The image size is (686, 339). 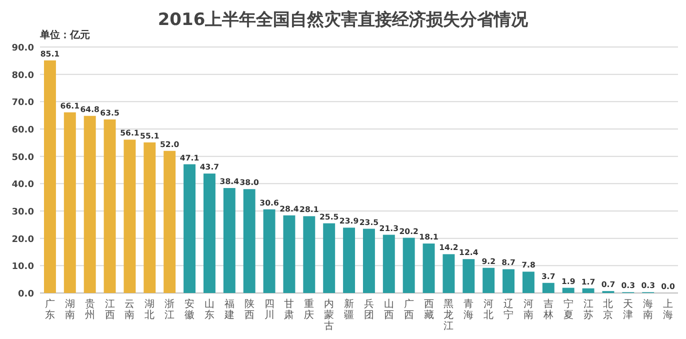 I want to click on x-tick-label: 湖北, so click(x=149, y=309).